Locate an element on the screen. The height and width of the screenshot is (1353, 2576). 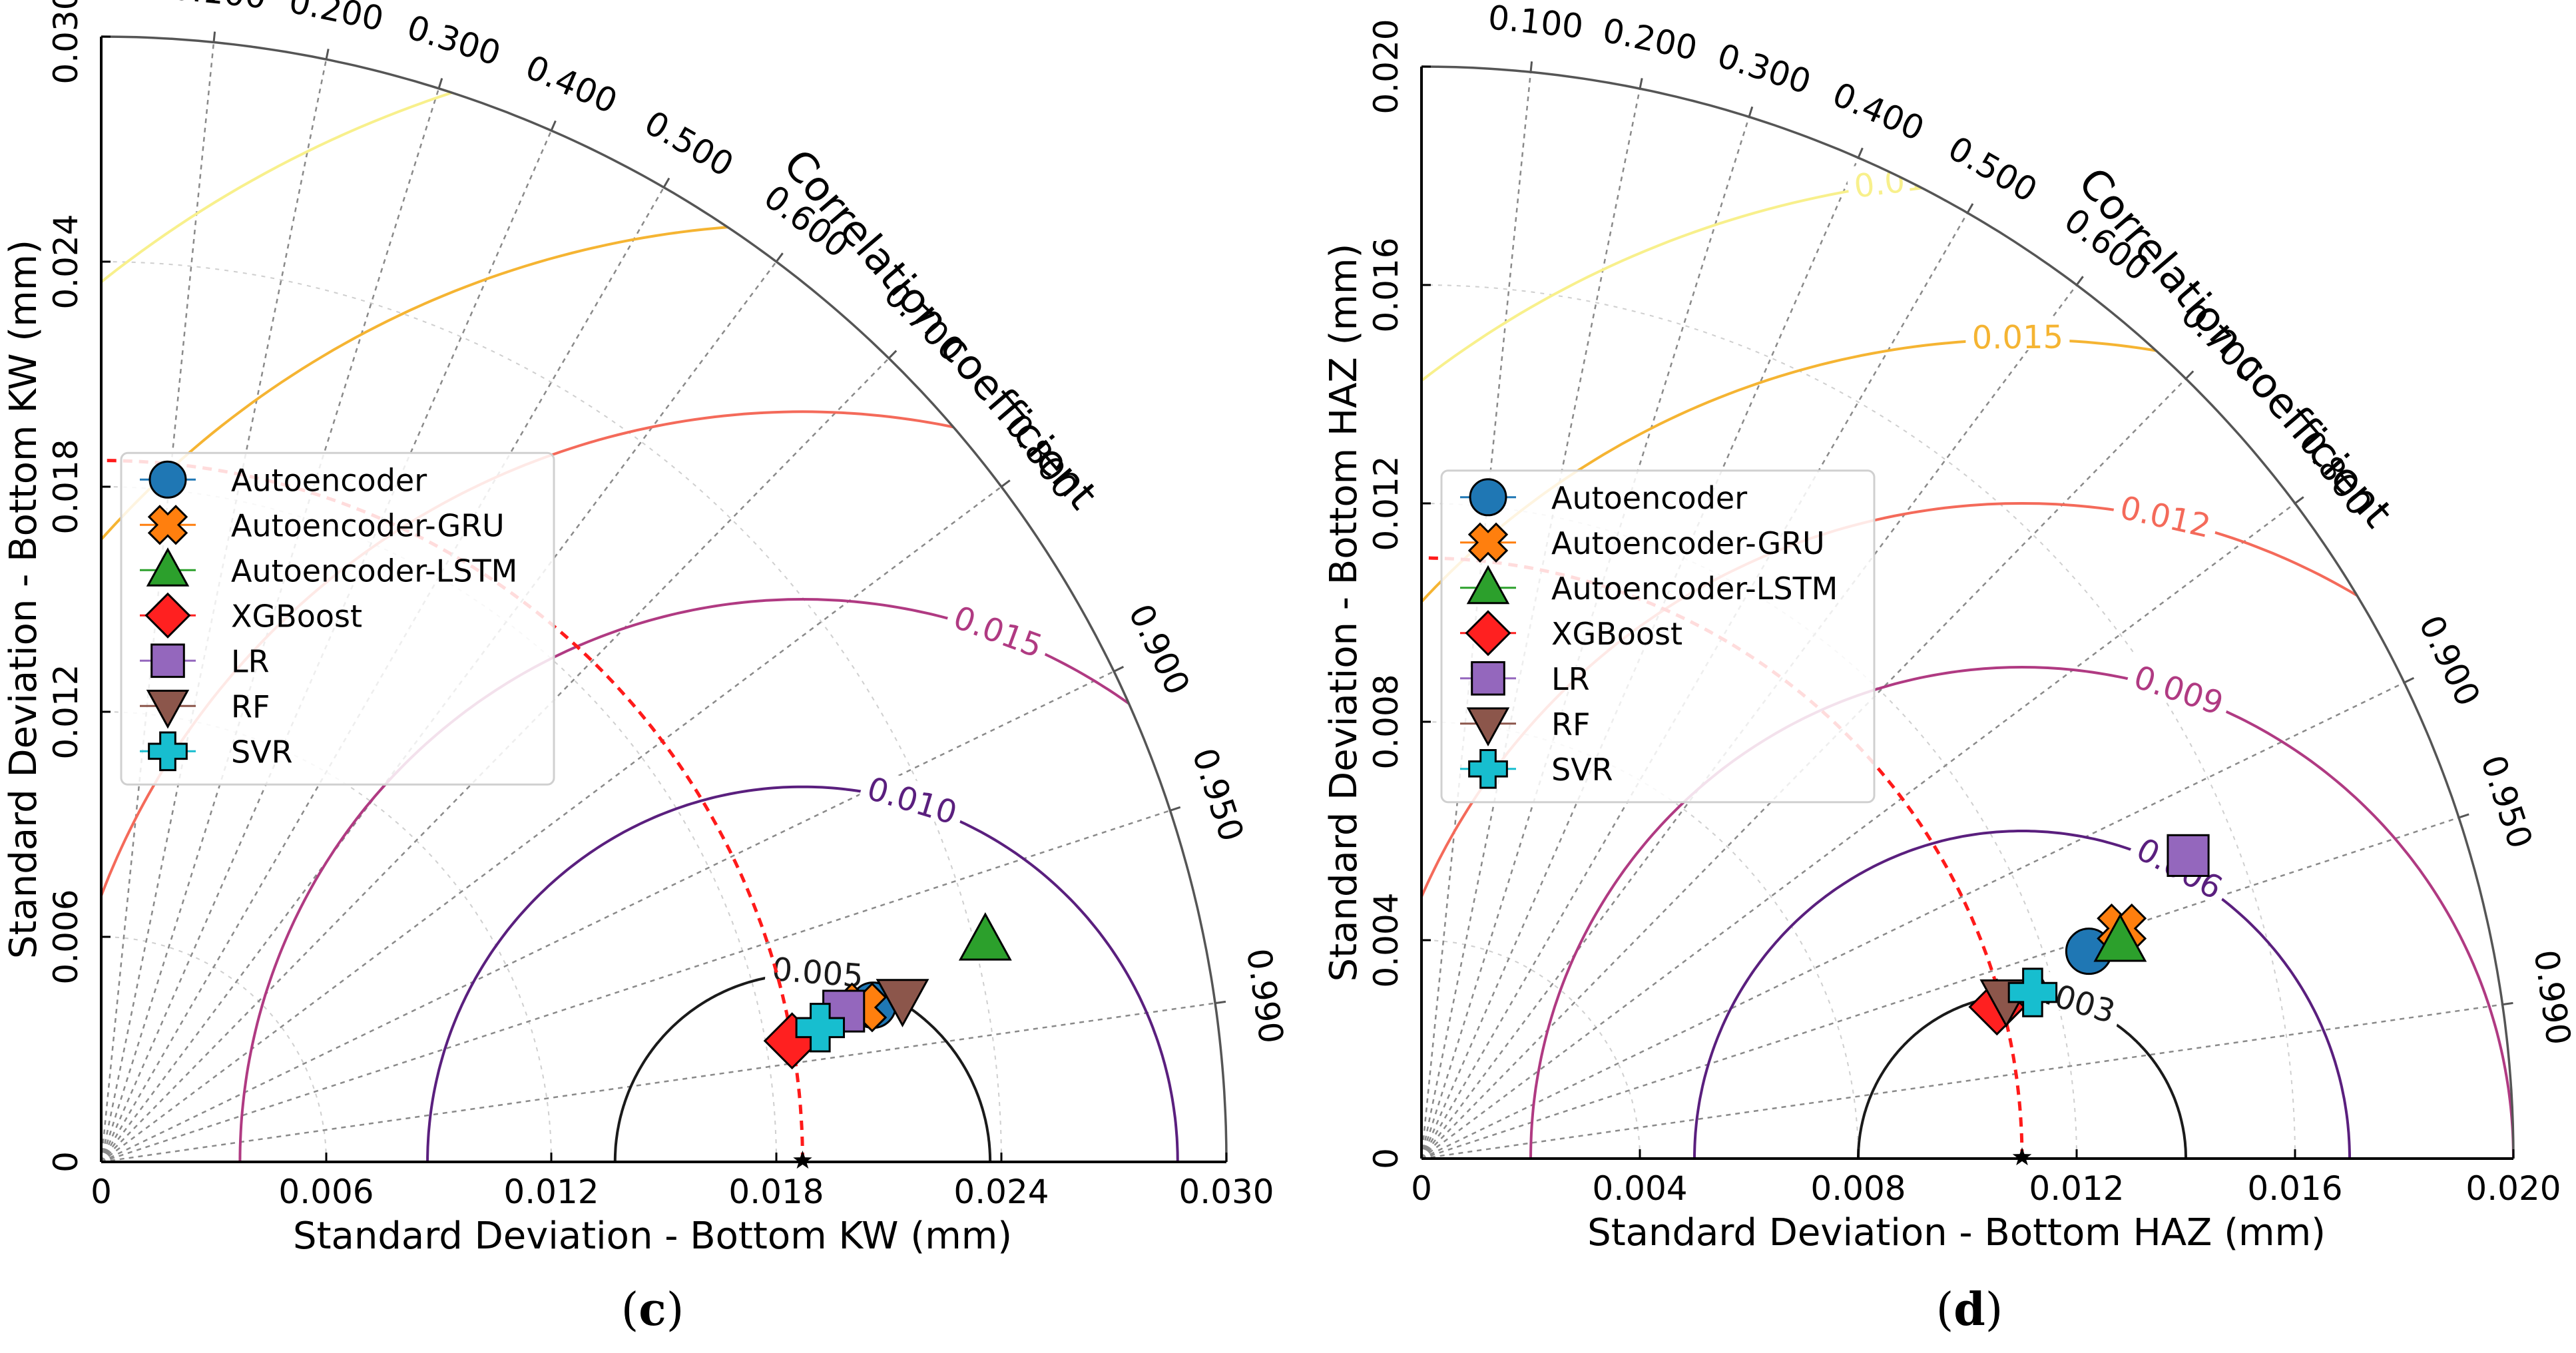
x-tick-label: 0.020 is located at coordinates (2513, 1188).